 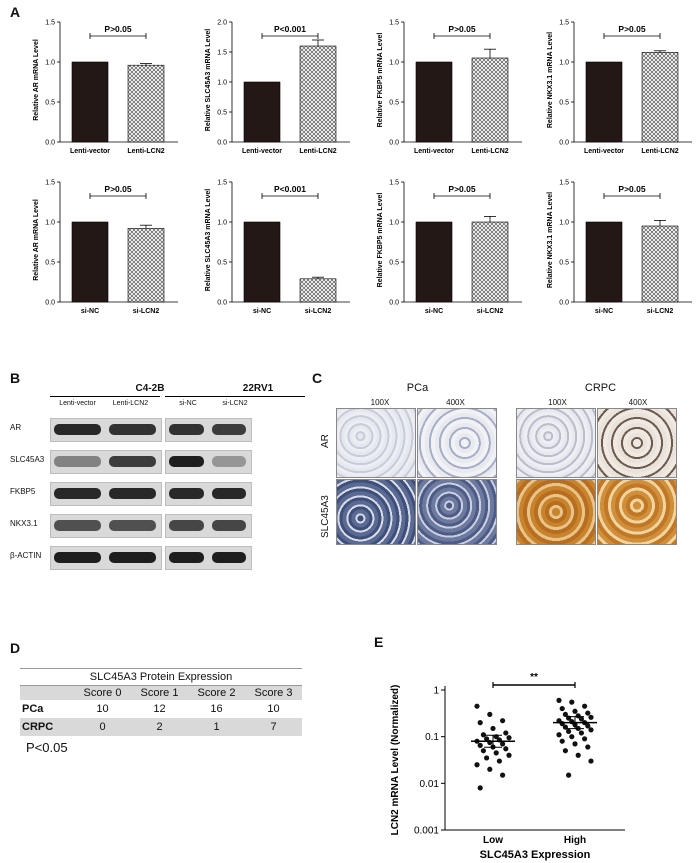 I want to click on ihc-crpc-slc45a3-400x, so click(x=637, y=512).